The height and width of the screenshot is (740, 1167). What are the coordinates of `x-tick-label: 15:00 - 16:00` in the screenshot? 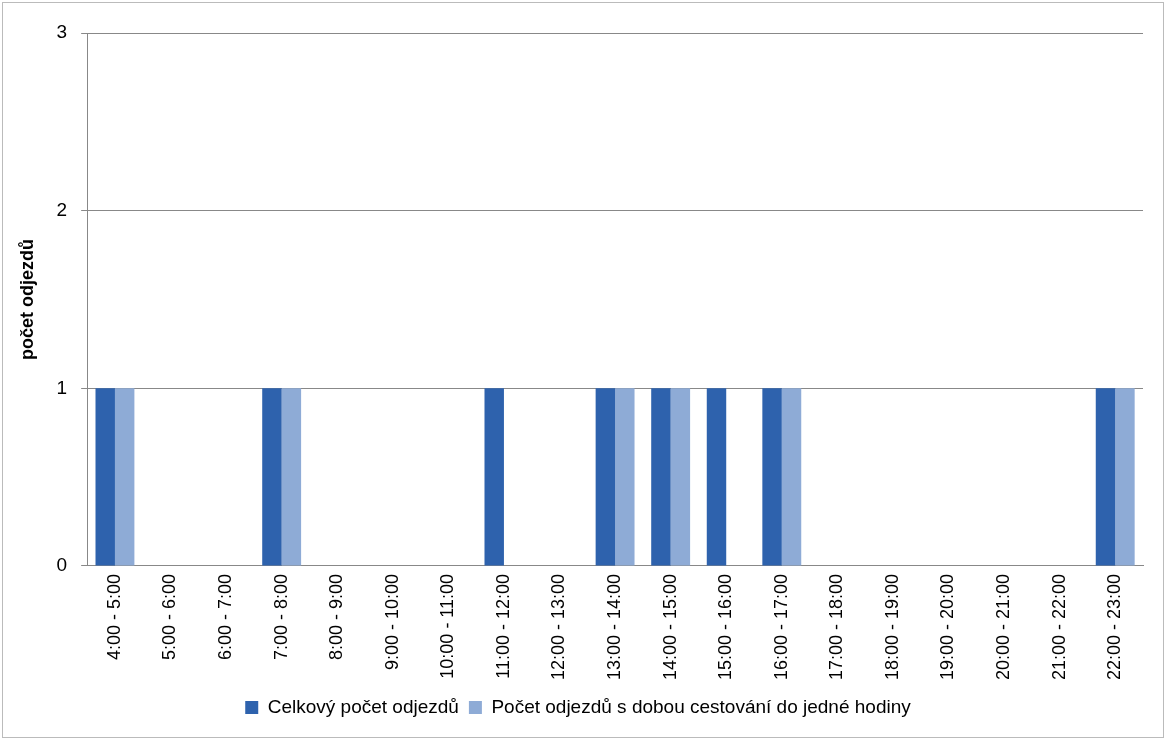 It's located at (725, 627).